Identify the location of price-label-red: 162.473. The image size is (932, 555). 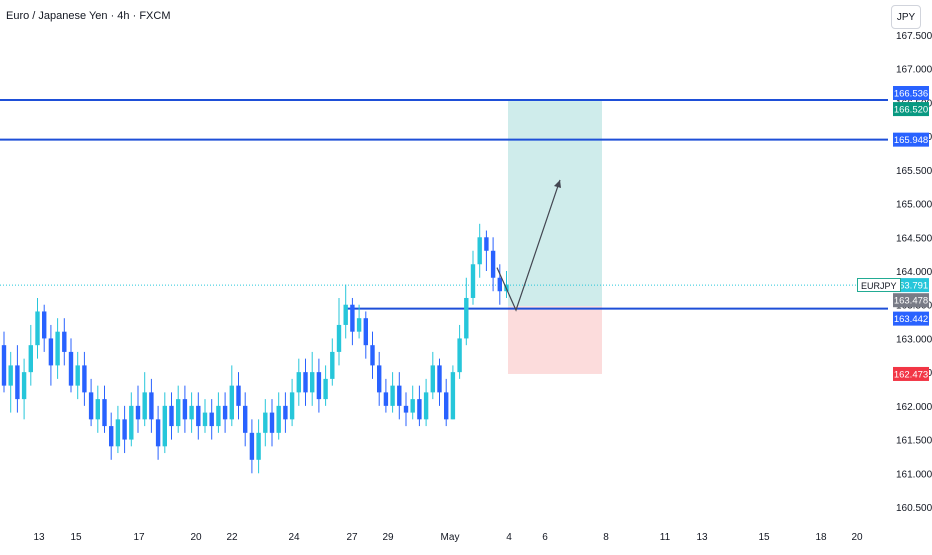
(911, 373).